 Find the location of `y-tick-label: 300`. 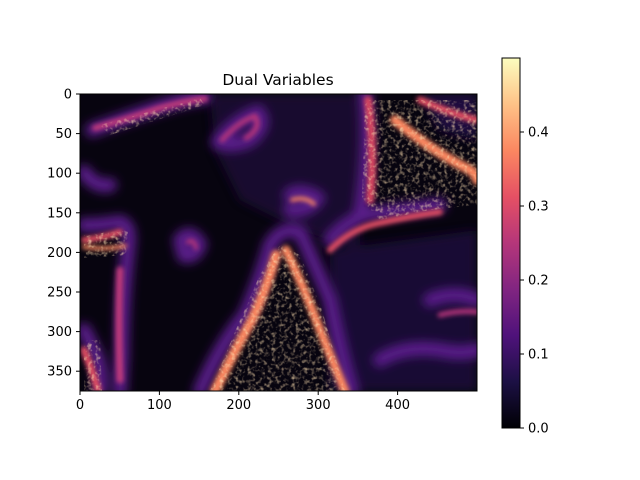

y-tick-label: 300 is located at coordinates (59, 332).